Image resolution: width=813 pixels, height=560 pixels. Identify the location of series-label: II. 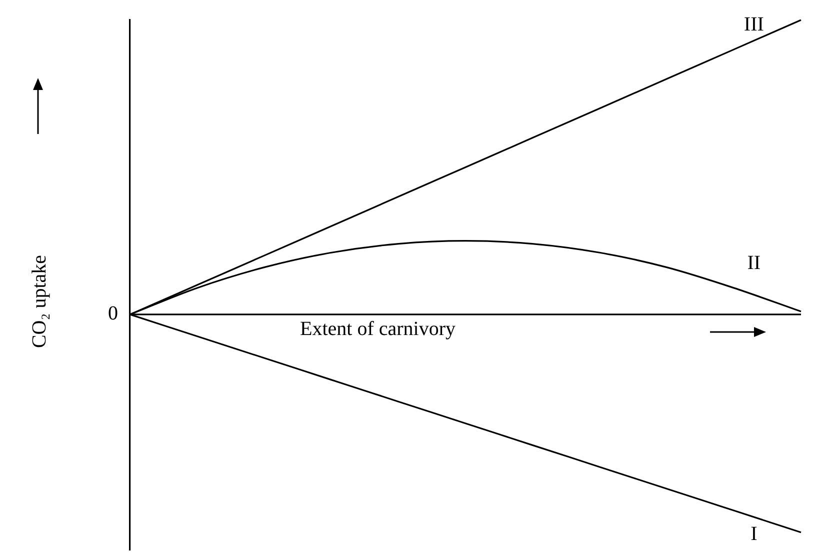
(754, 263).